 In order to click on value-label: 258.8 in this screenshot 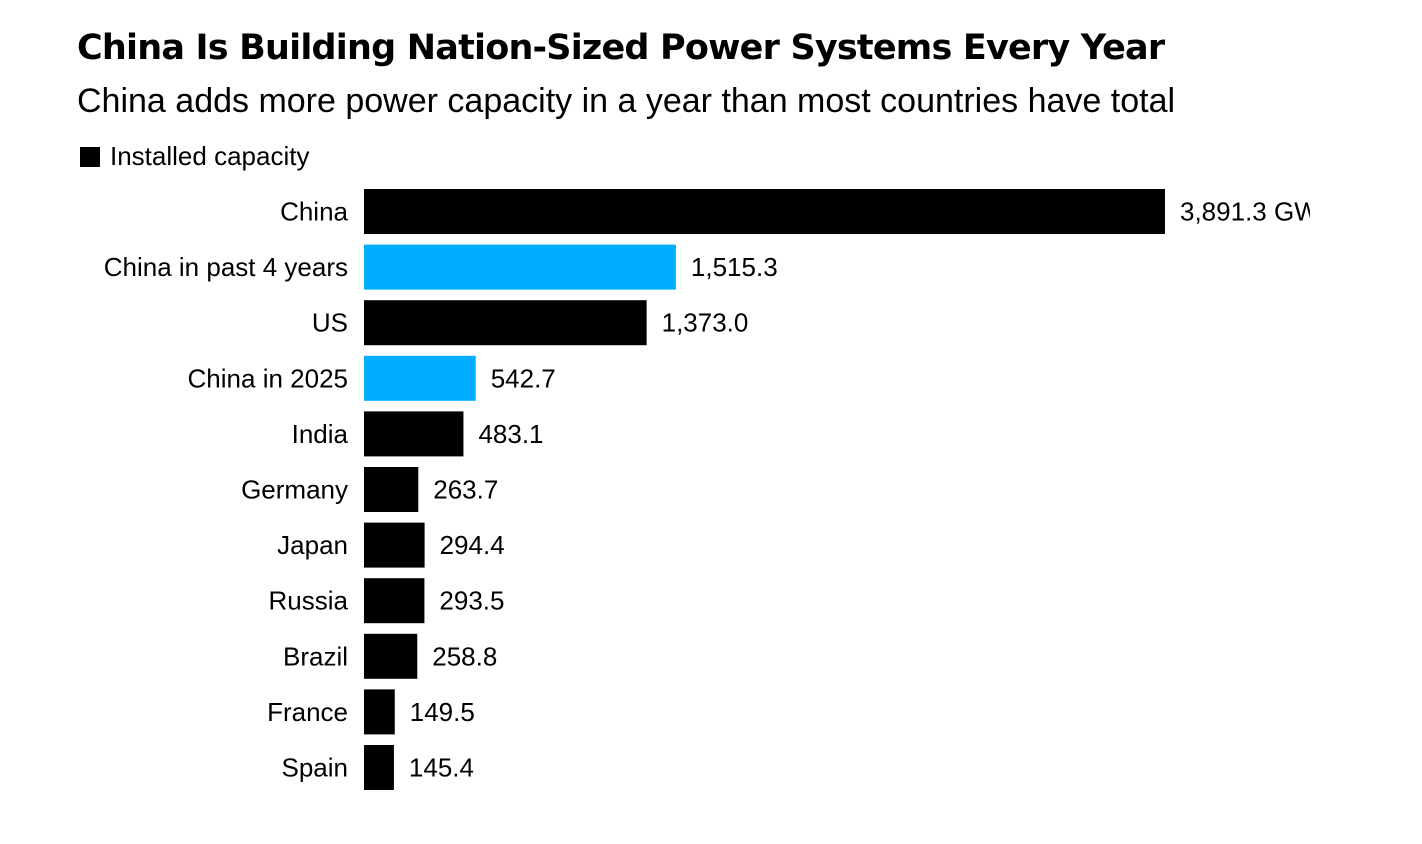, I will do `click(464, 656)`.